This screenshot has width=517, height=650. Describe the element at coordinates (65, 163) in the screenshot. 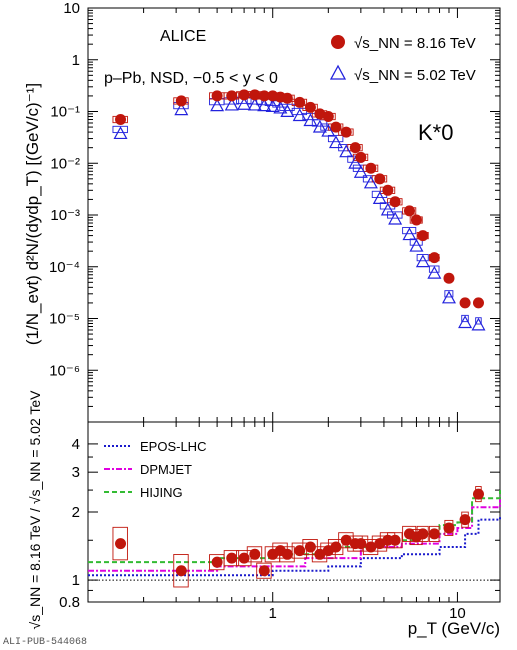

I see `top-y-tick-label: 10⁻²` at that location.